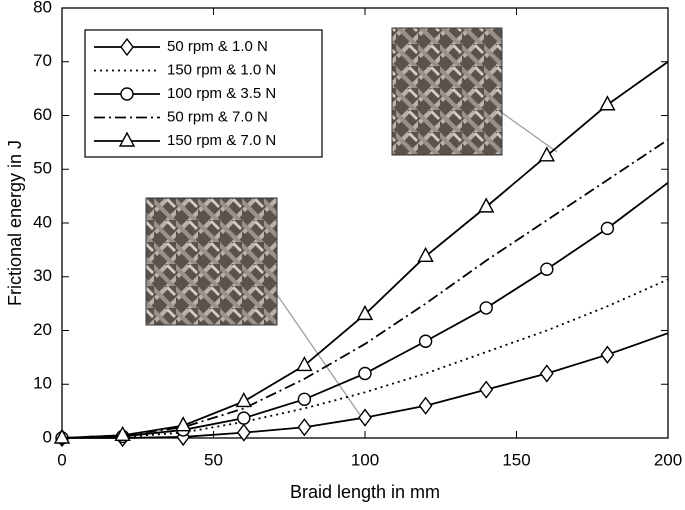 The height and width of the screenshot is (510, 685). Describe the element at coordinates (42, 114) in the screenshot. I see `y-tick-label: 60` at that location.